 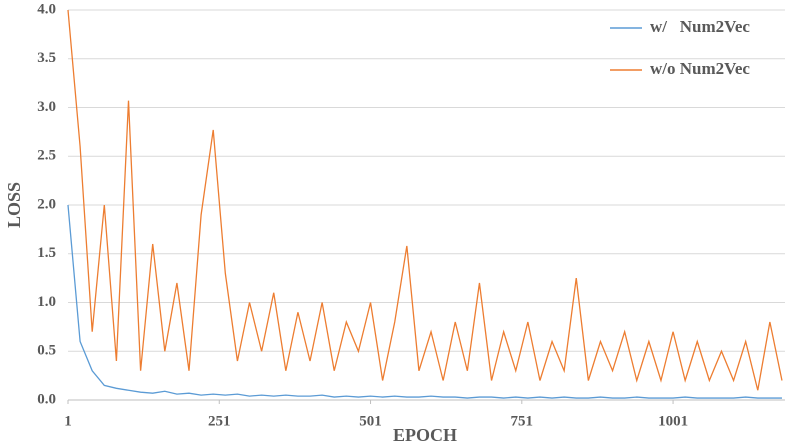 I want to click on y-tick-label: 0.0, so click(x=46, y=399).